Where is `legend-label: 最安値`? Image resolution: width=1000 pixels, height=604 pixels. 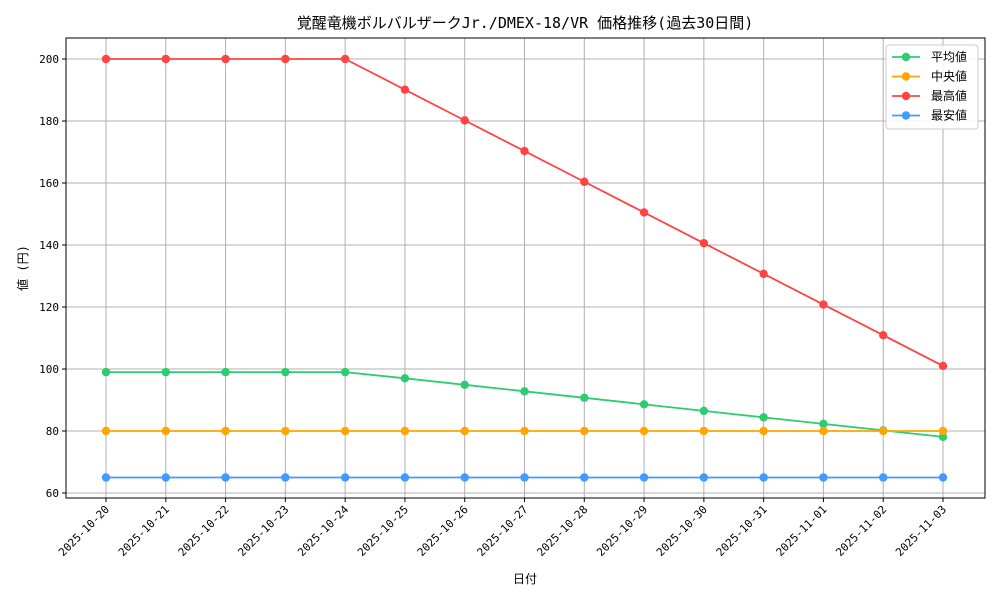 legend-label: 最安値 is located at coordinates (949, 115).